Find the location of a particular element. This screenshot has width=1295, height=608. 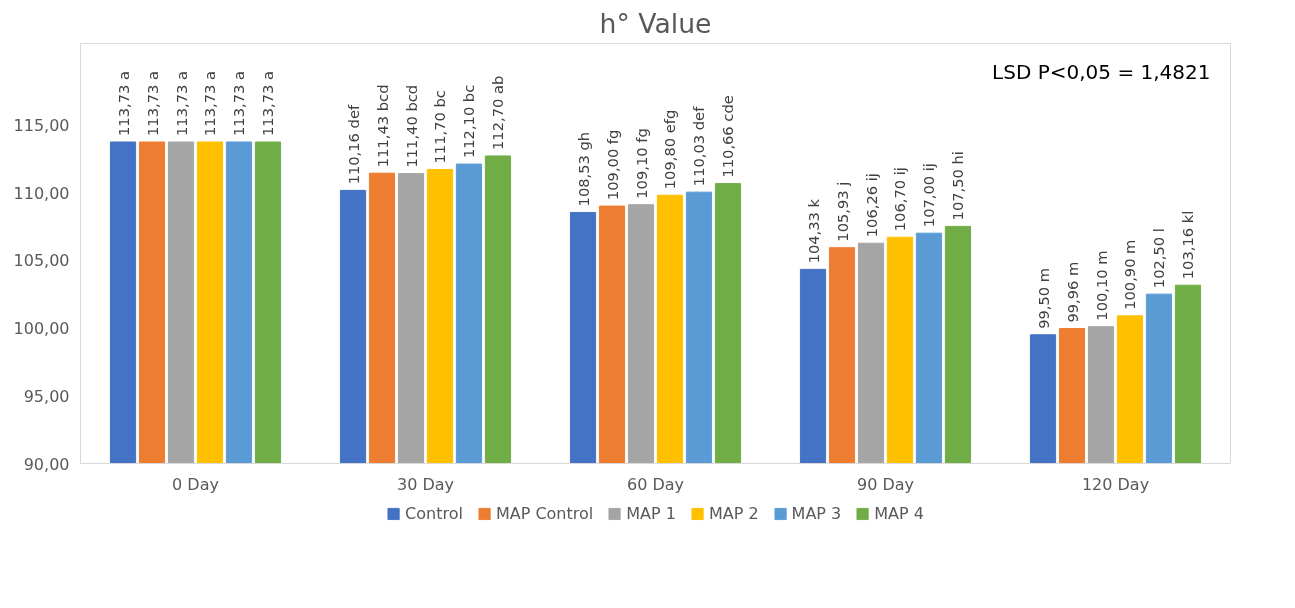

chart-title: h° Value is located at coordinates (655, 23).